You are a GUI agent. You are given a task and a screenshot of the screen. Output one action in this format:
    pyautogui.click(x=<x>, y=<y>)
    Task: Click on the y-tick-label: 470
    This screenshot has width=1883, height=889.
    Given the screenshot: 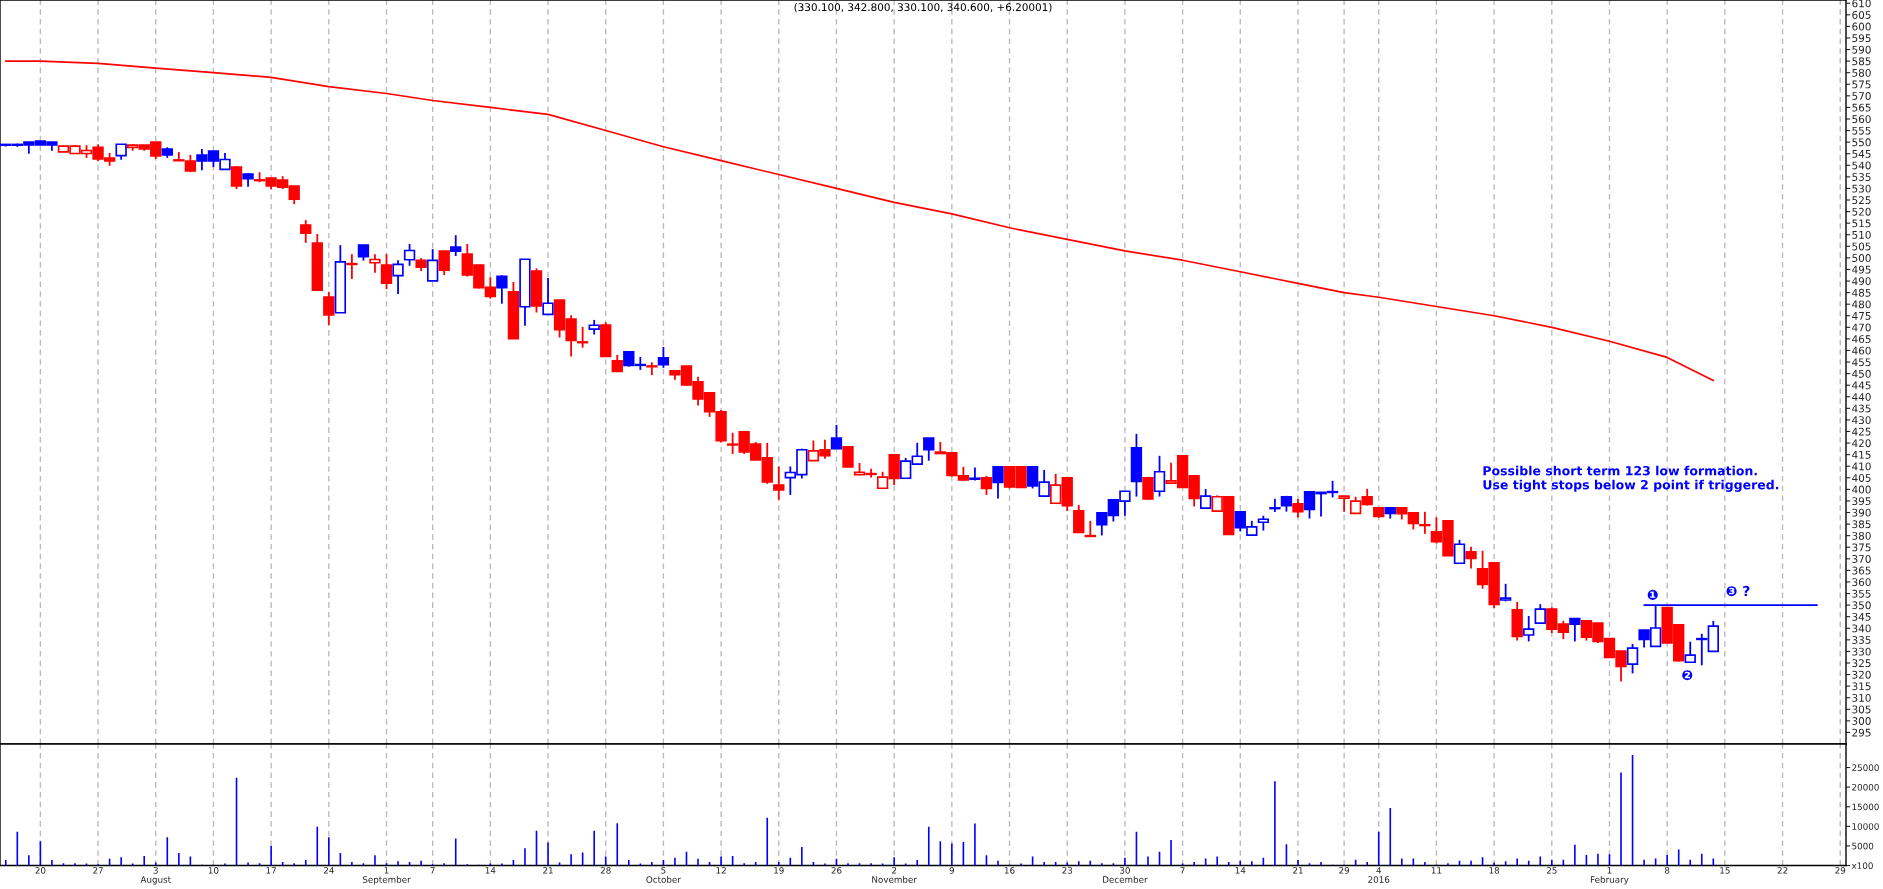 What is the action you would take?
    pyautogui.click(x=1861, y=327)
    